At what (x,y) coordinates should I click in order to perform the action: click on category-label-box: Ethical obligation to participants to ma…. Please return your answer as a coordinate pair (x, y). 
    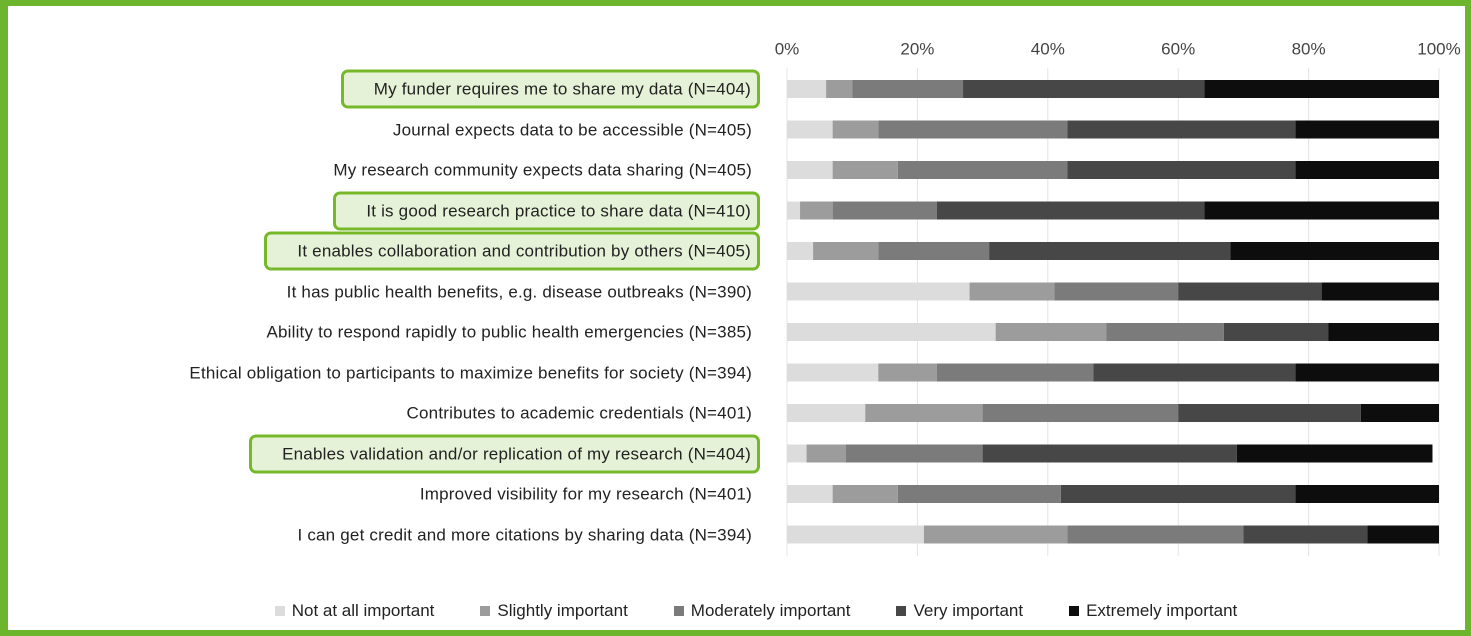
    Looking at the image, I should click on (402, 372).